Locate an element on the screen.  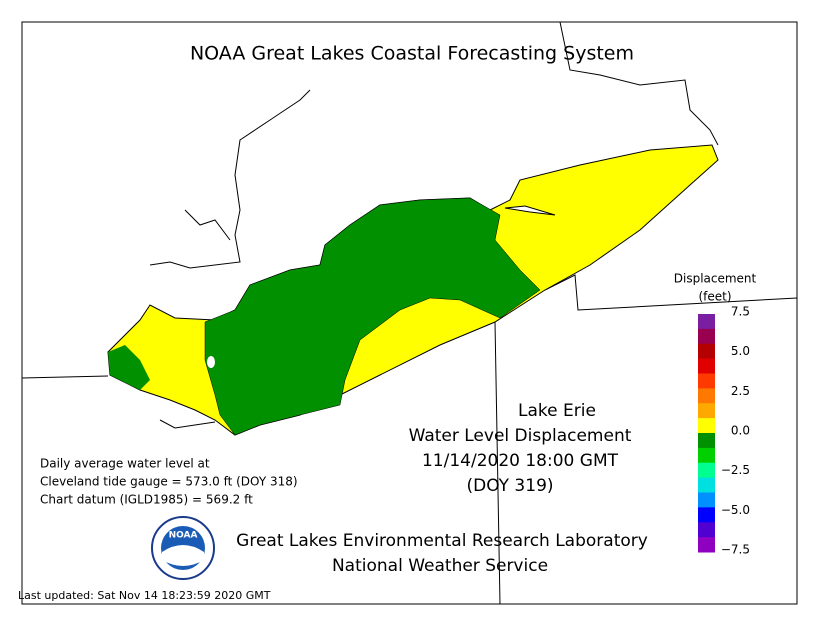
logo-text: NOAA is located at coordinates (183, 536).